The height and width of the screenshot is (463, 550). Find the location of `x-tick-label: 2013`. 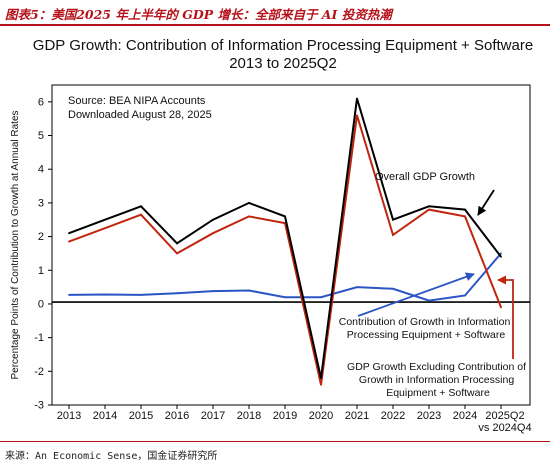

x-tick-label: 2013 is located at coordinates (69, 416).